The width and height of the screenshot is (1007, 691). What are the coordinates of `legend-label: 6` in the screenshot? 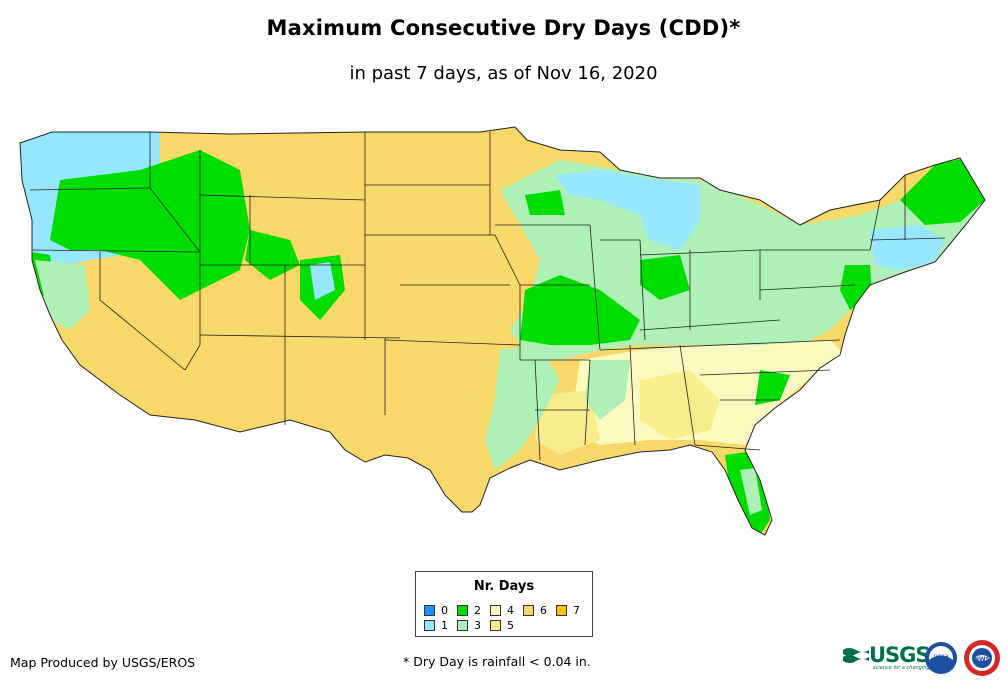 It's located at (543, 610).